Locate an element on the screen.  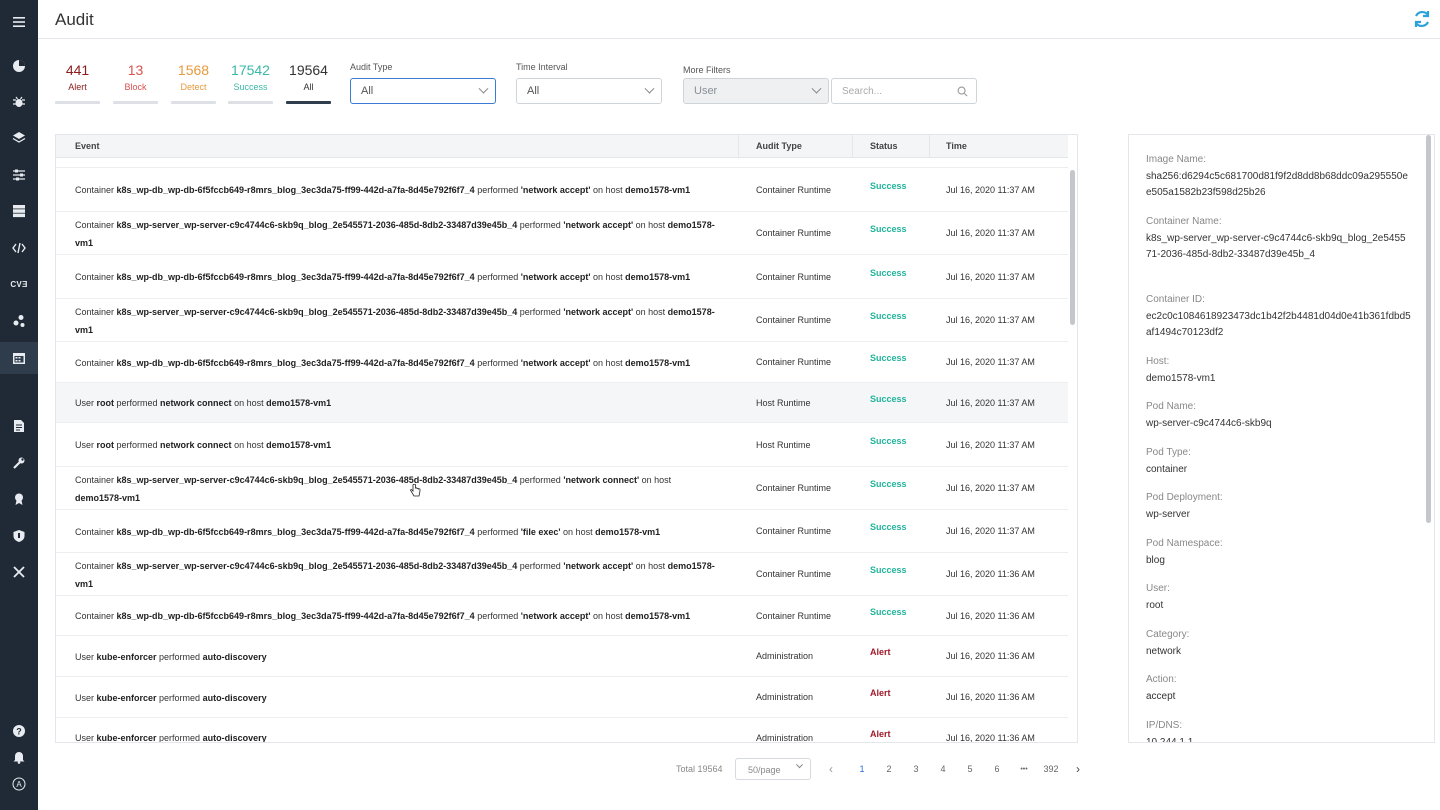
wrench-icon is located at coordinates (19, 463).